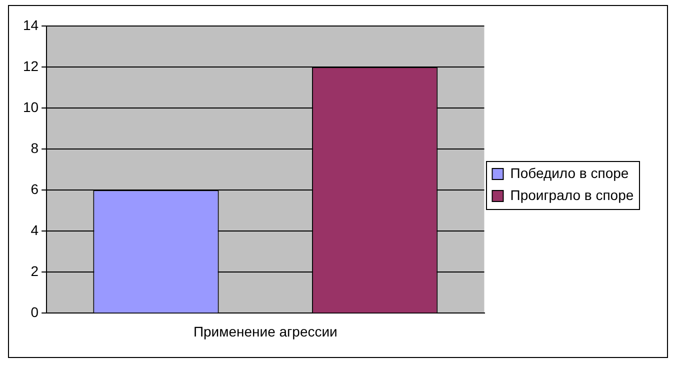  Describe the element at coordinates (34, 271) in the screenshot. I see `y-tick-label: 2` at that location.